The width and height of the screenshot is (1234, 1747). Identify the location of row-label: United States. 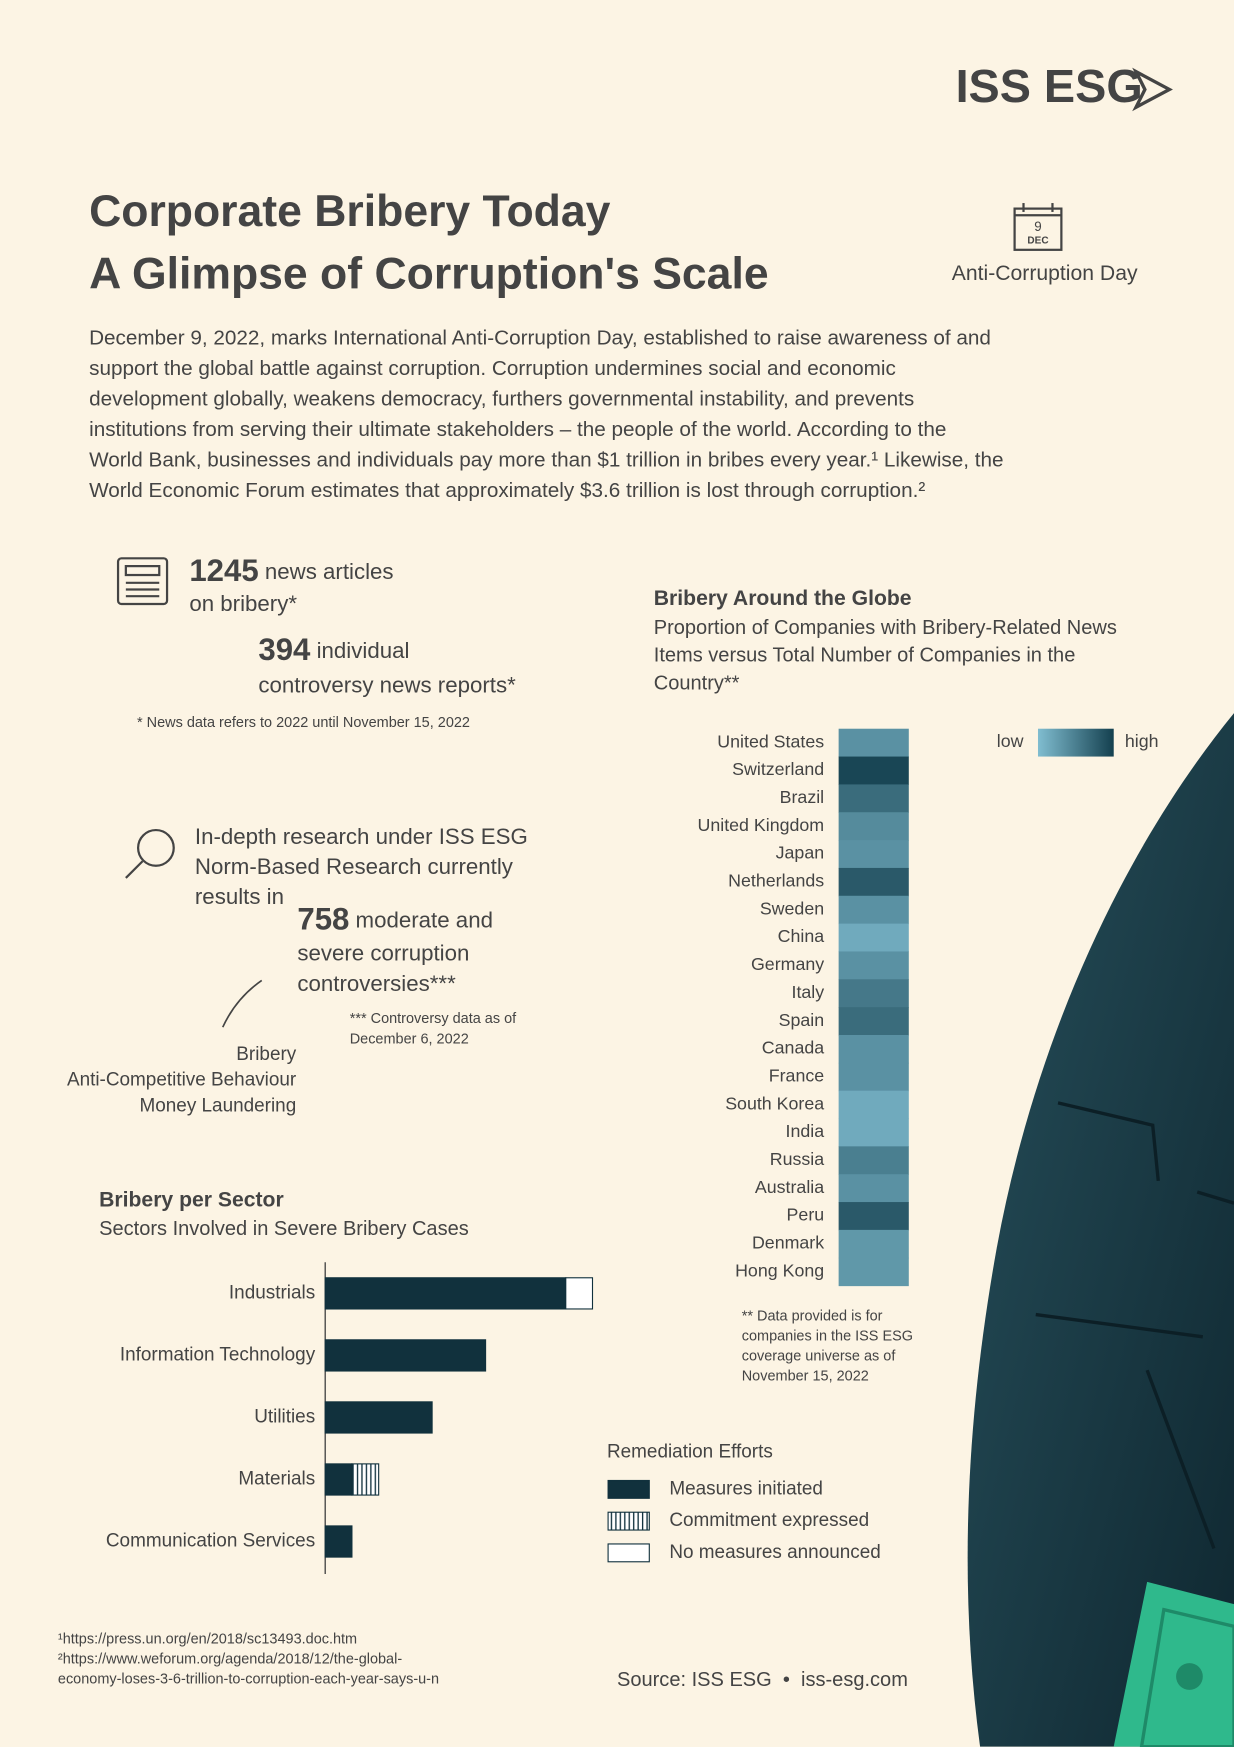
(770, 741).